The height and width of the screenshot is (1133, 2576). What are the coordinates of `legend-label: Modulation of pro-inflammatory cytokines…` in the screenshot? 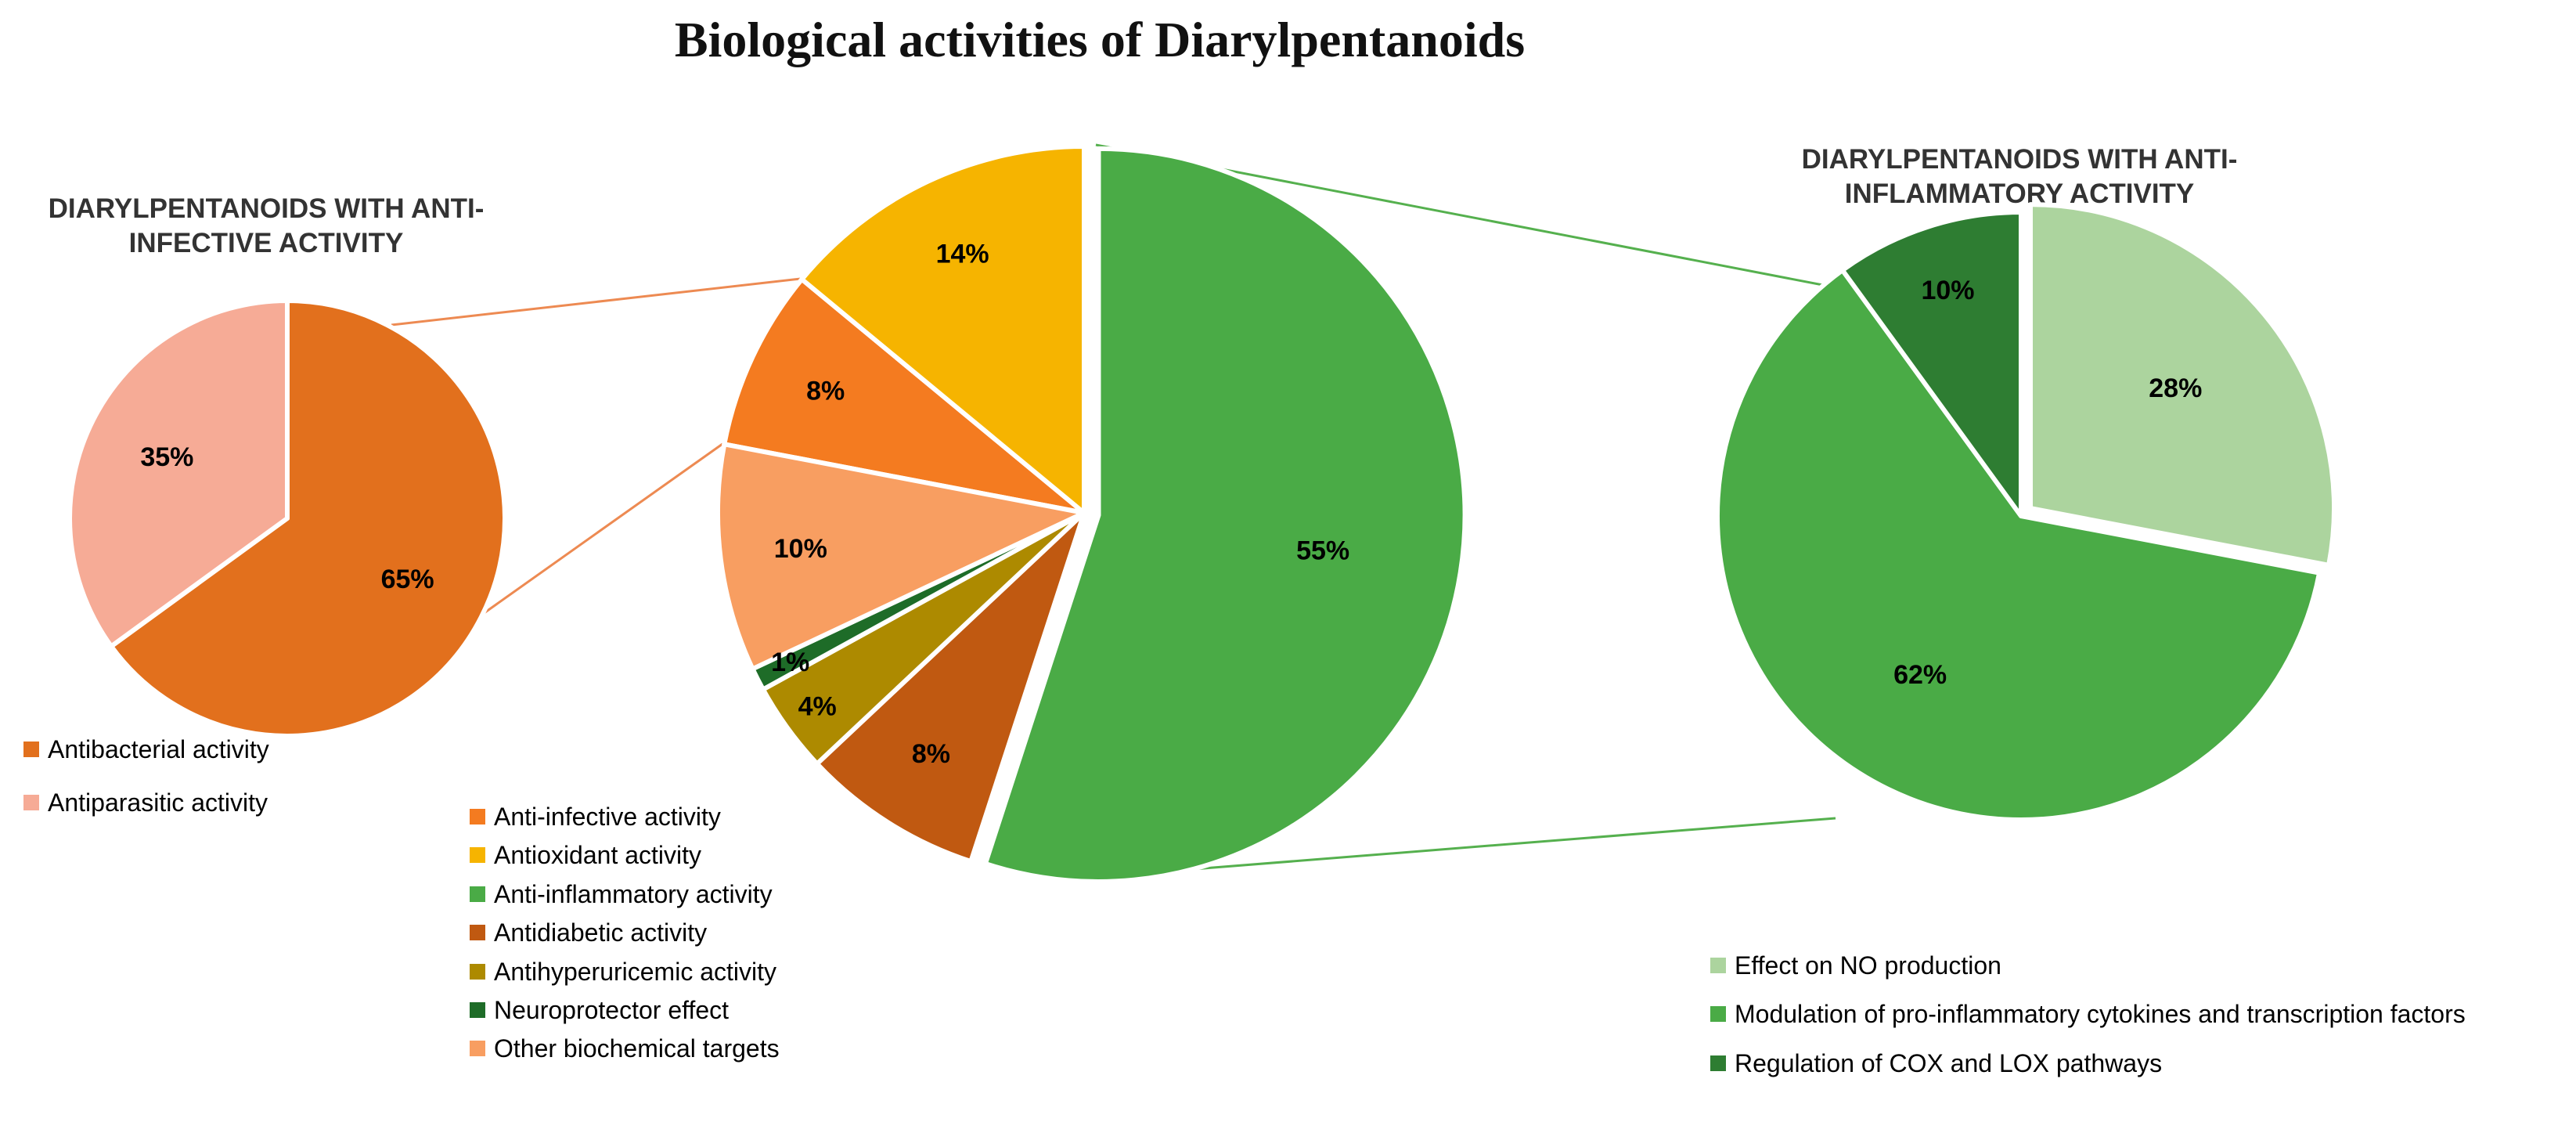 It's located at (2100, 1015).